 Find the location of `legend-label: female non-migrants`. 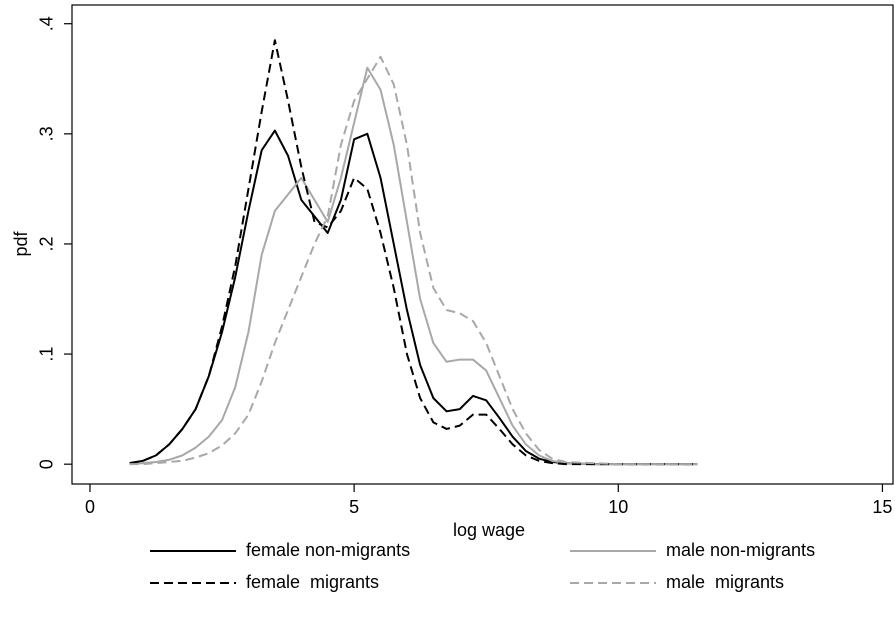

legend-label: female non-migrants is located at coordinates (328, 550).